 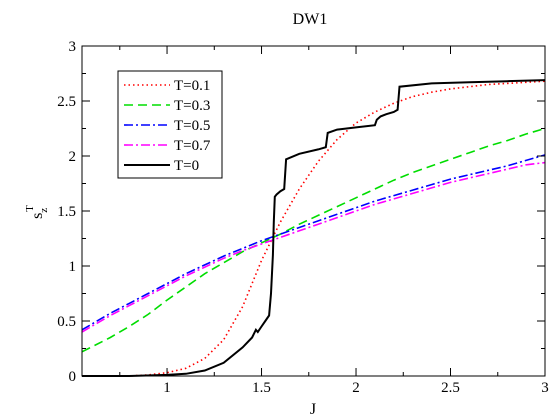 I want to click on y-tick-label: 1.5, so click(x=66, y=212).